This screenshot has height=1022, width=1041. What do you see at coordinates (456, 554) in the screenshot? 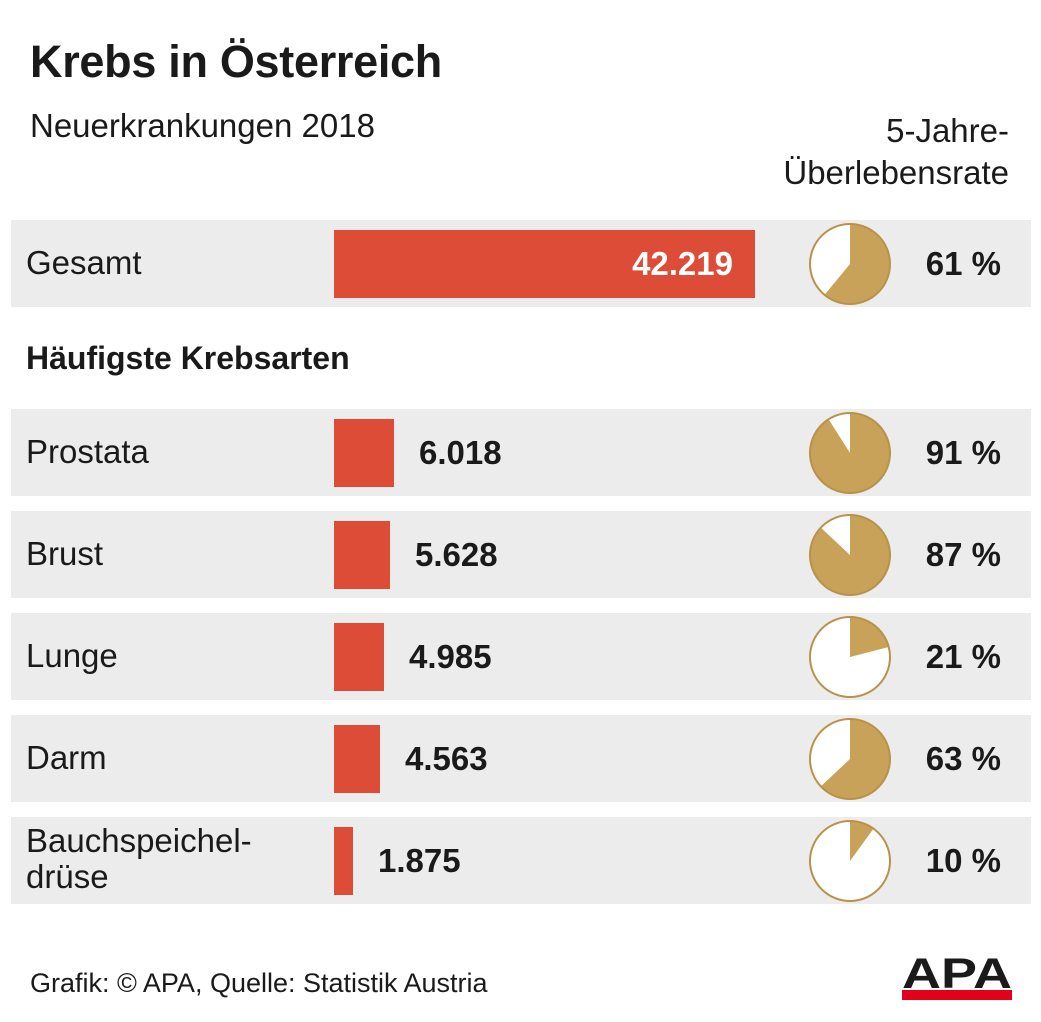
I see `bar-value-label: 5.628` at bounding box center [456, 554].